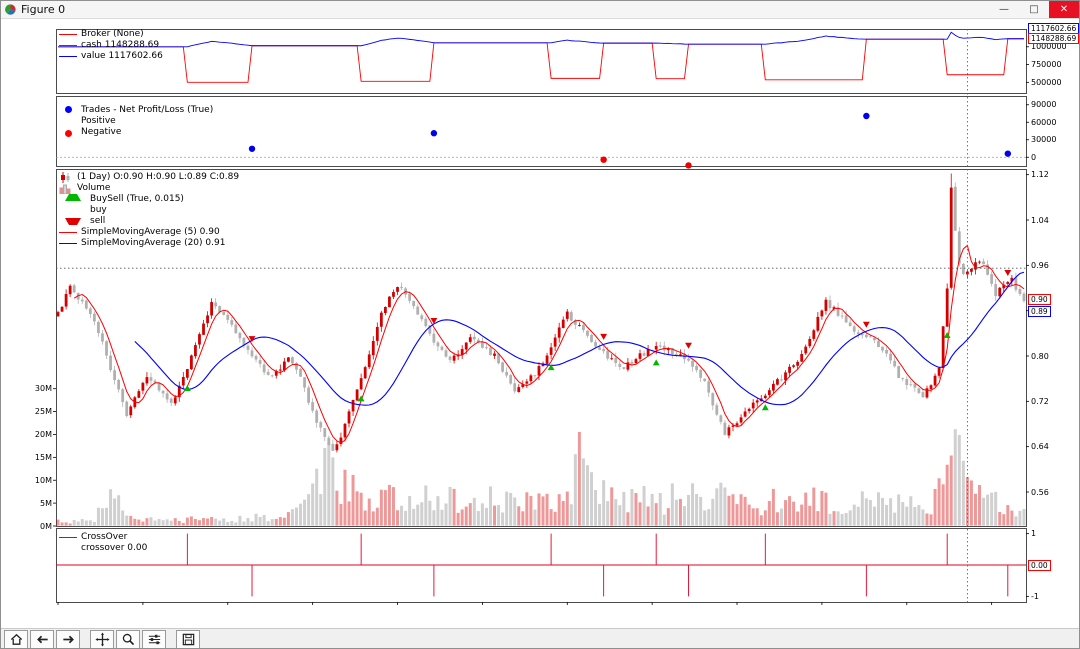 This screenshot has height=649, width=1080. What do you see at coordinates (10, 9) in the screenshot?
I see `matplotlib-logo-icon` at bounding box center [10, 9].